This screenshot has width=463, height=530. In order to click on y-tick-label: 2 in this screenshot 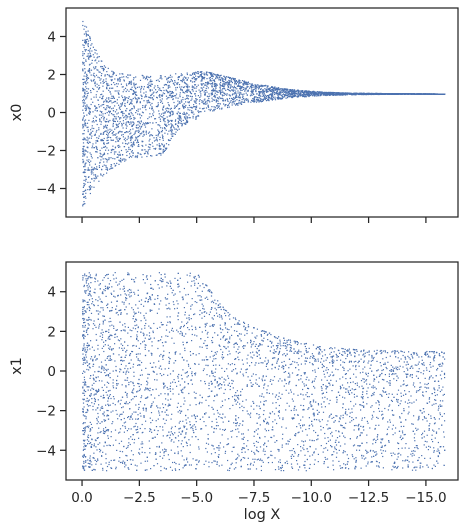, I will do `click(51, 76)`.